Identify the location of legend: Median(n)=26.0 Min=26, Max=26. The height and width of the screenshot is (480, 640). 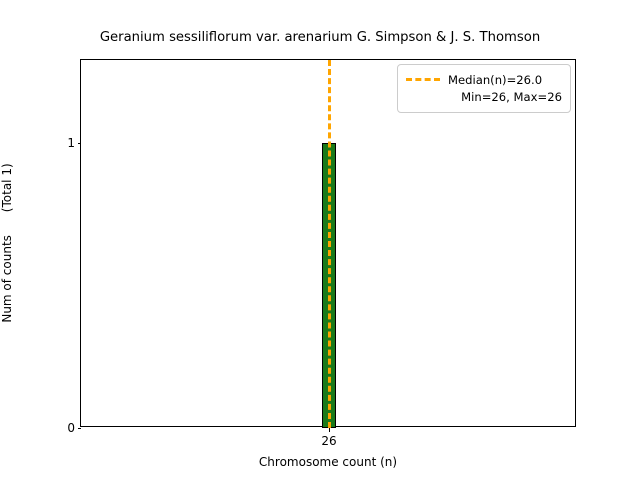
(484, 88).